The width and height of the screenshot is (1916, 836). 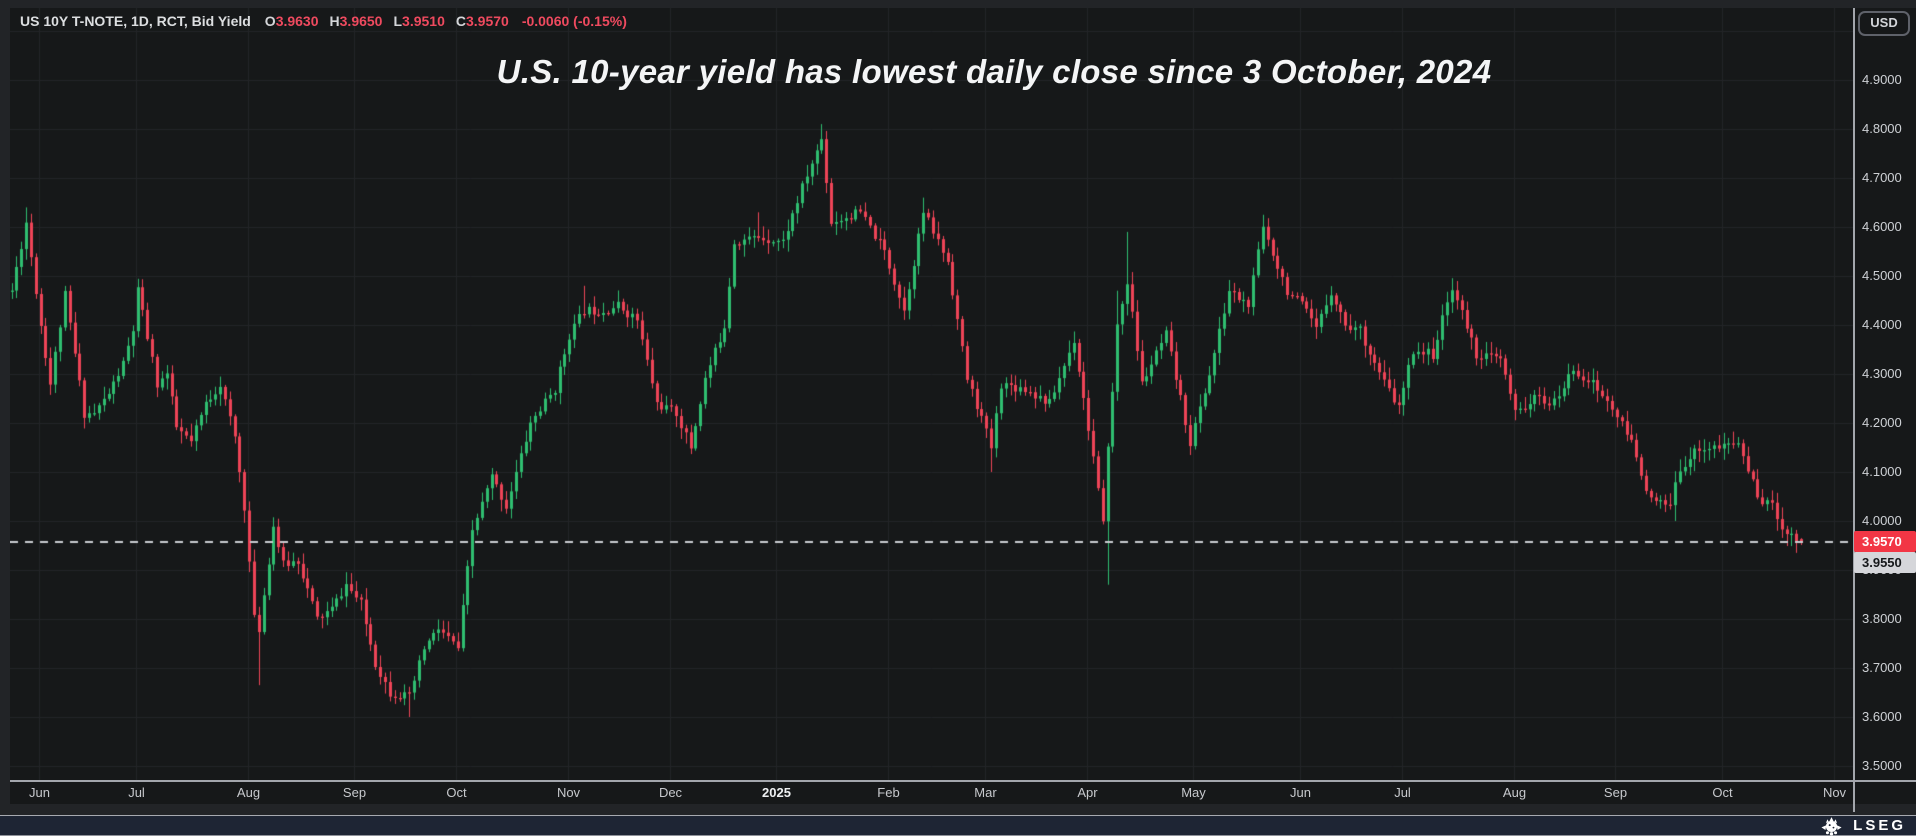 I want to click on price-axis-label: 4.7000, so click(x=1882, y=177).